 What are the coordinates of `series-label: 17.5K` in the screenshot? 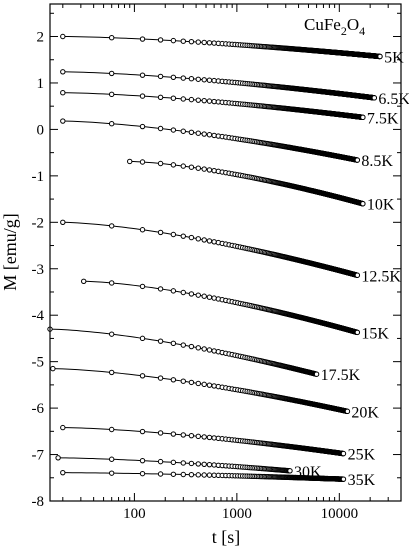 It's located at (341, 375).